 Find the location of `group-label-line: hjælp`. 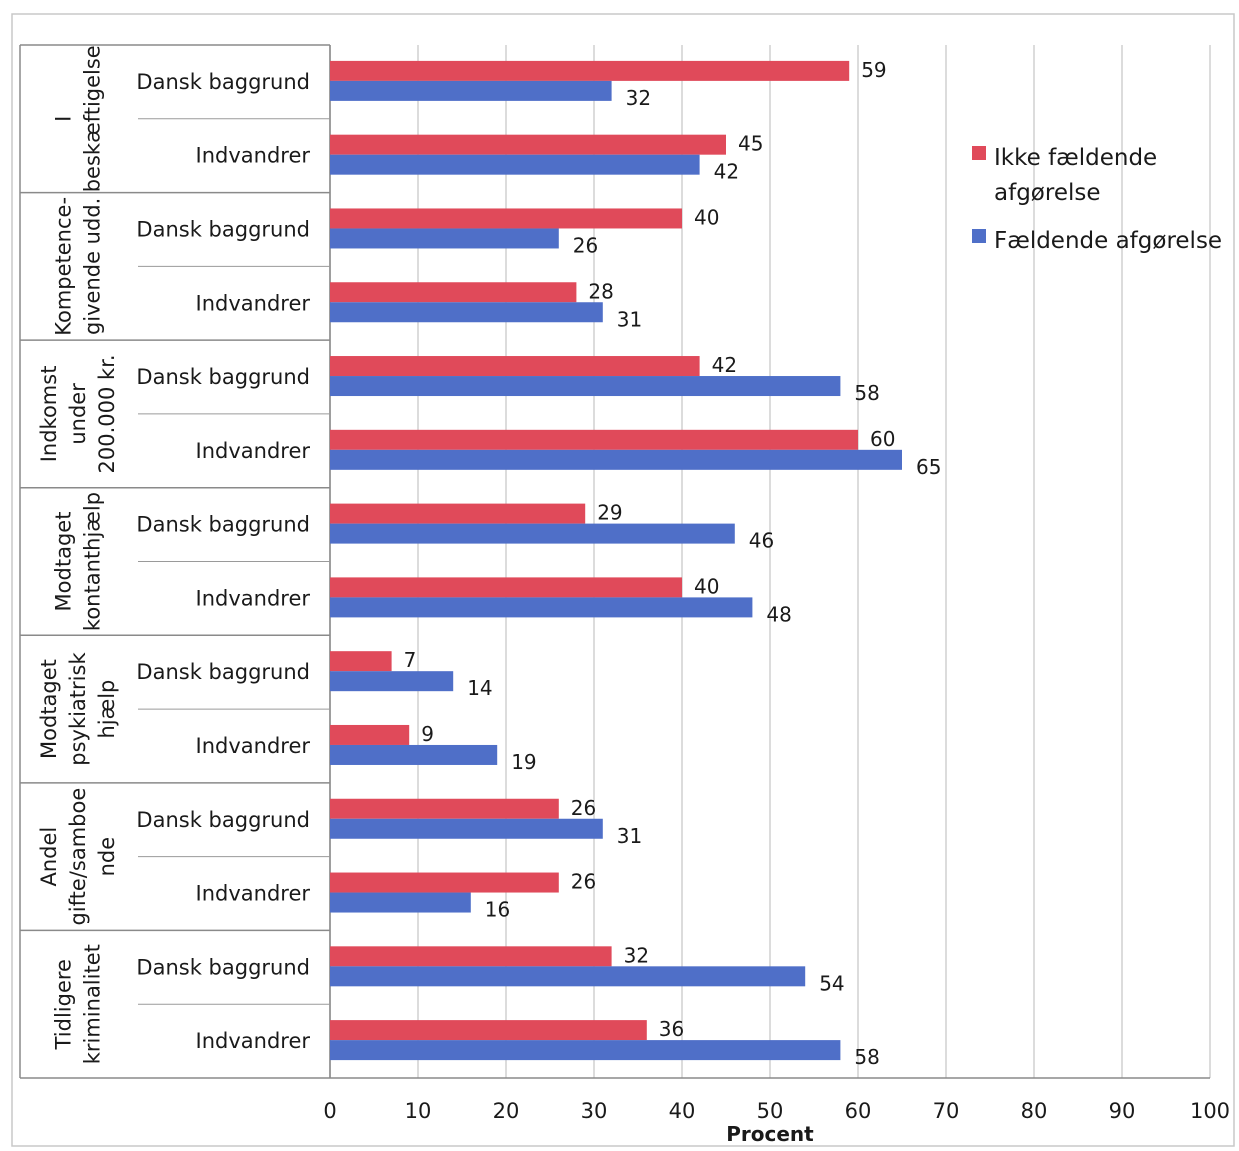

group-label-line: hjælp is located at coordinates (107, 709).